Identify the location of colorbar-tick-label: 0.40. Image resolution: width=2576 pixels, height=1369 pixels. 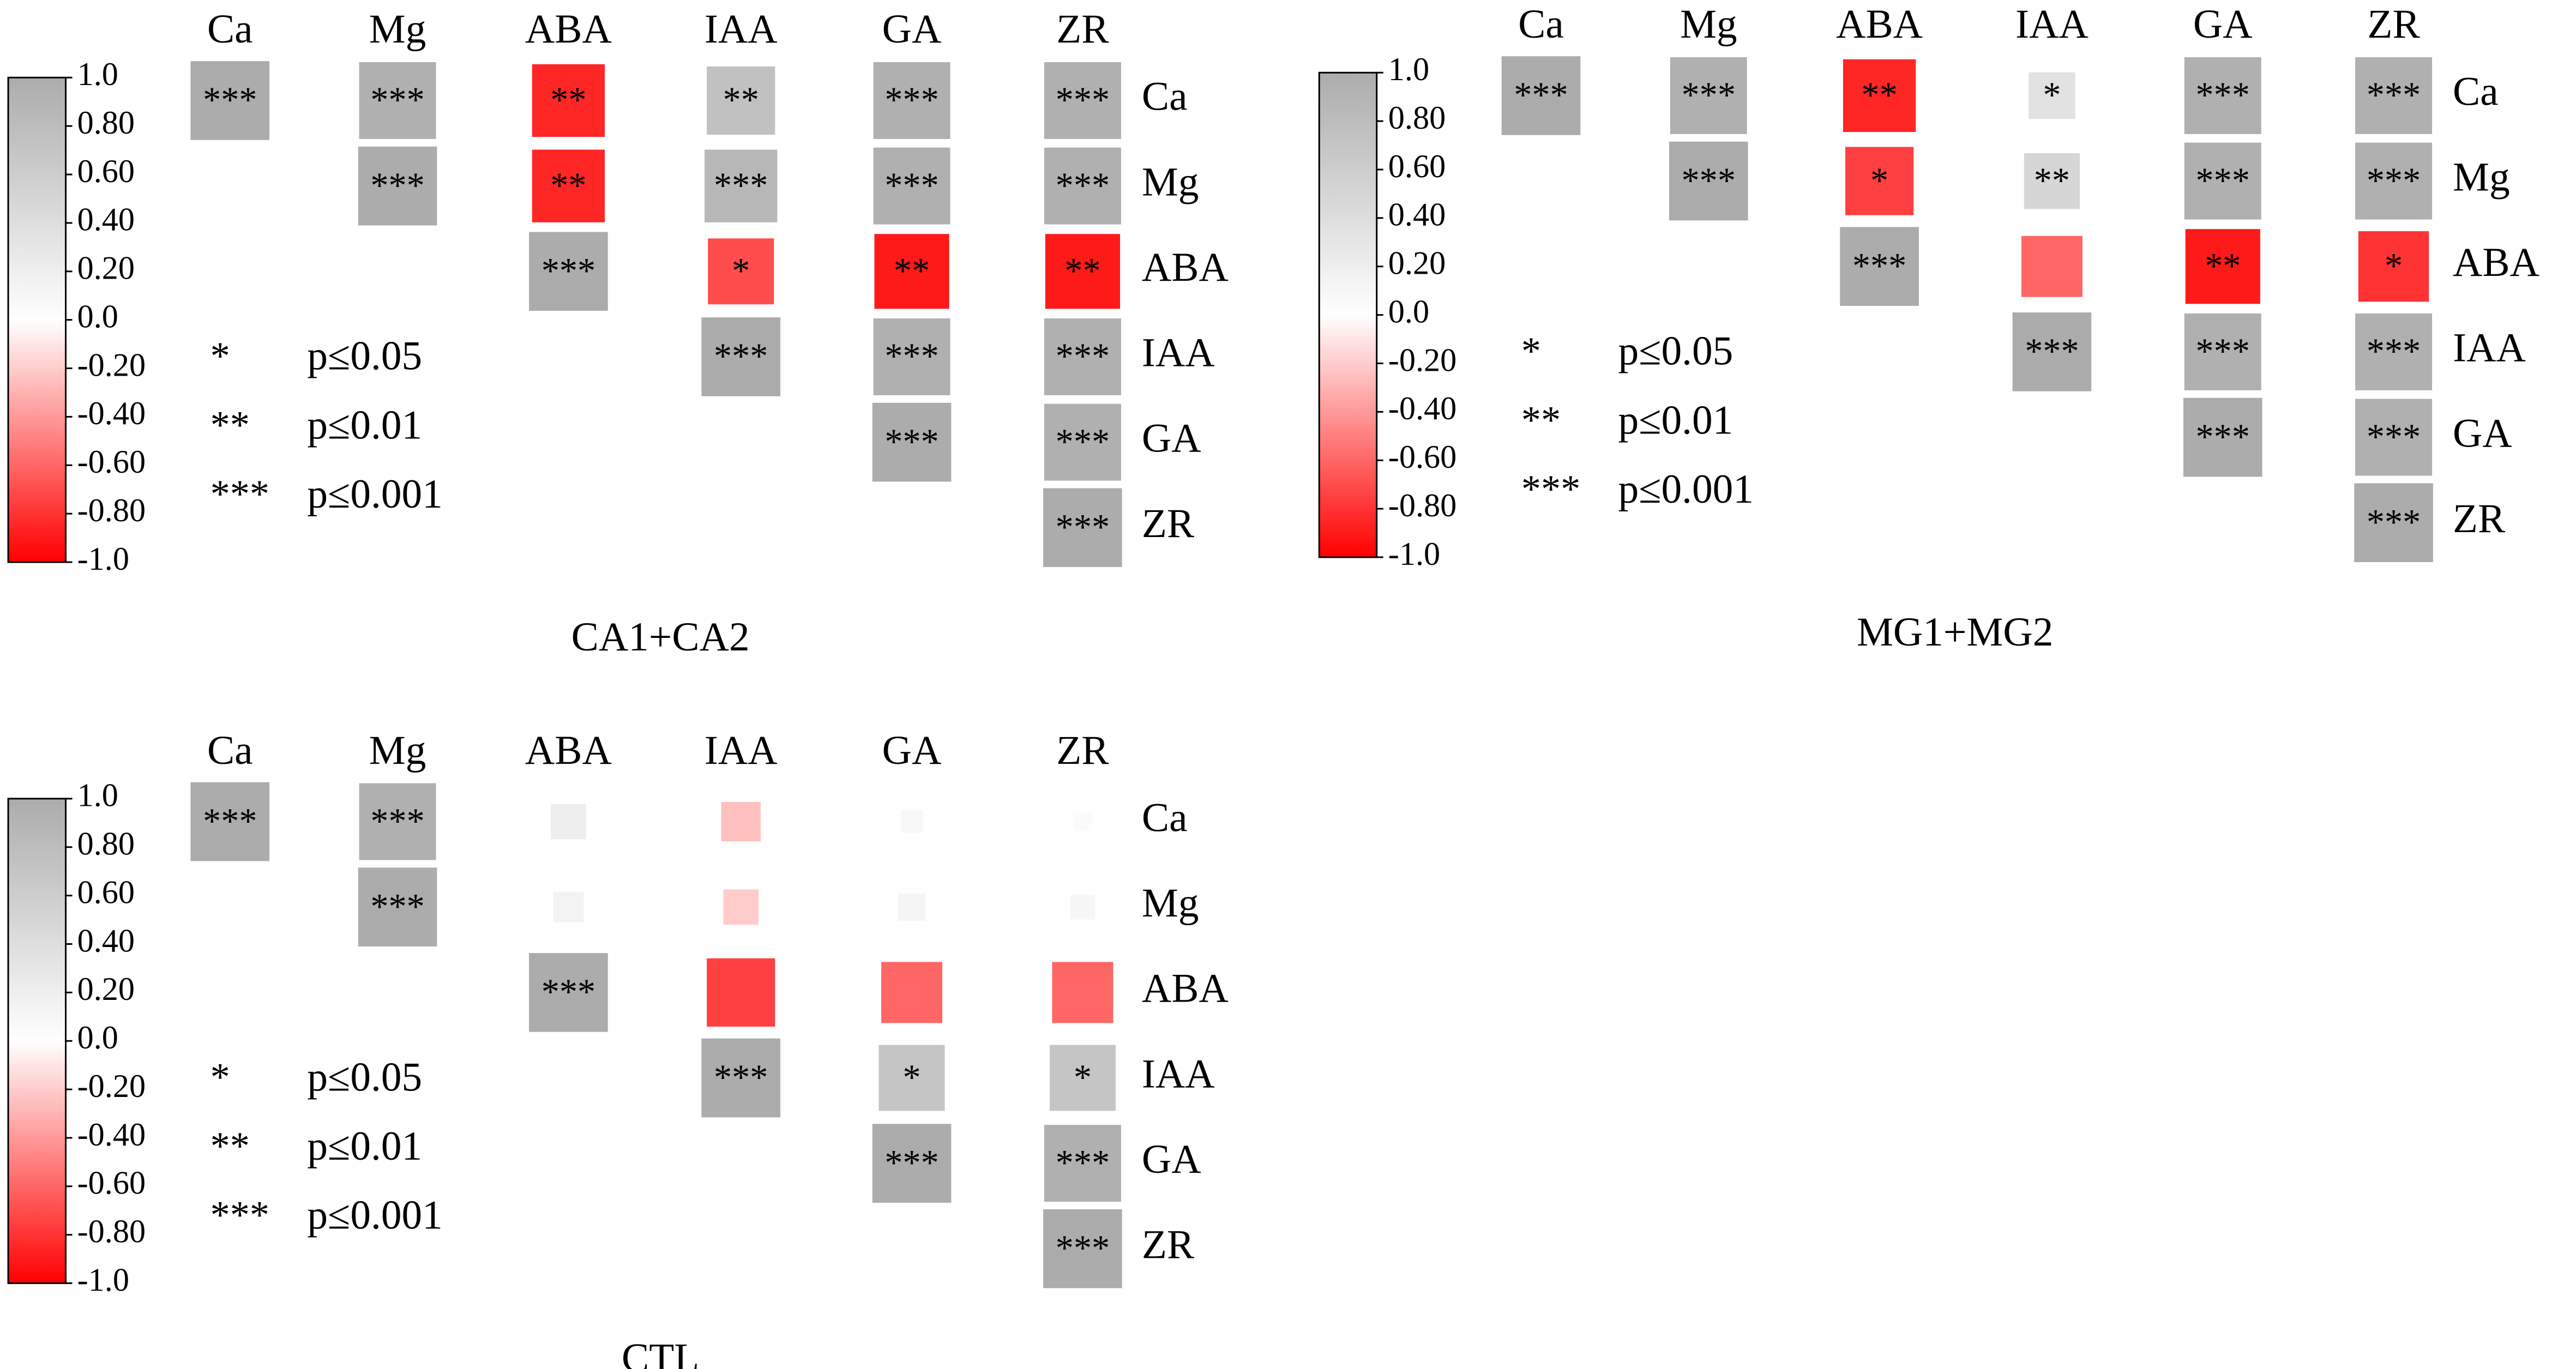
(1417, 215).